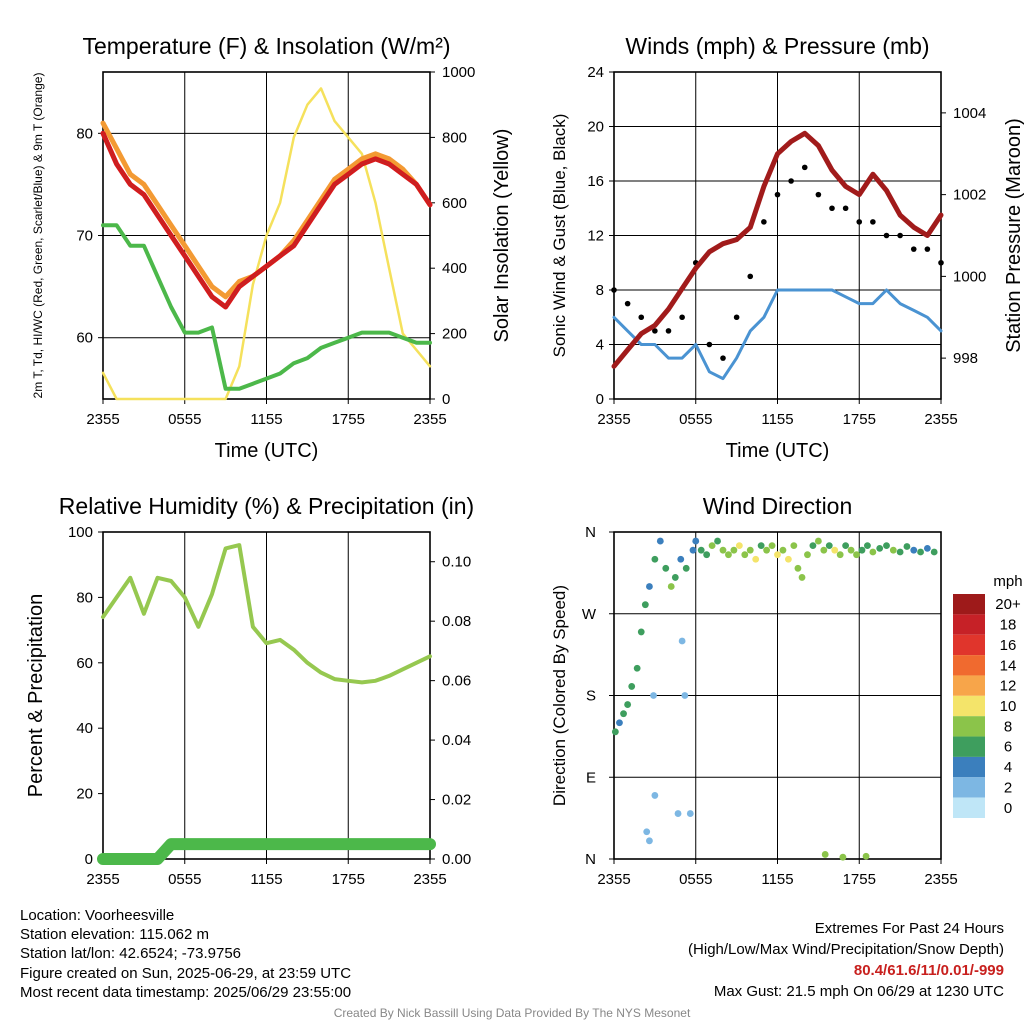  What do you see at coordinates (969, 195) in the screenshot?
I see `y-tick-label-right: 1002` at bounding box center [969, 195].